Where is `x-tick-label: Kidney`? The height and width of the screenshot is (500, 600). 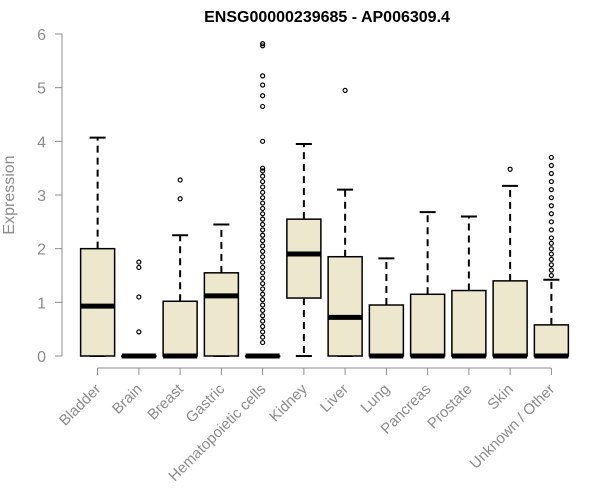
x-tick-label: Kidney is located at coordinates (288, 402).